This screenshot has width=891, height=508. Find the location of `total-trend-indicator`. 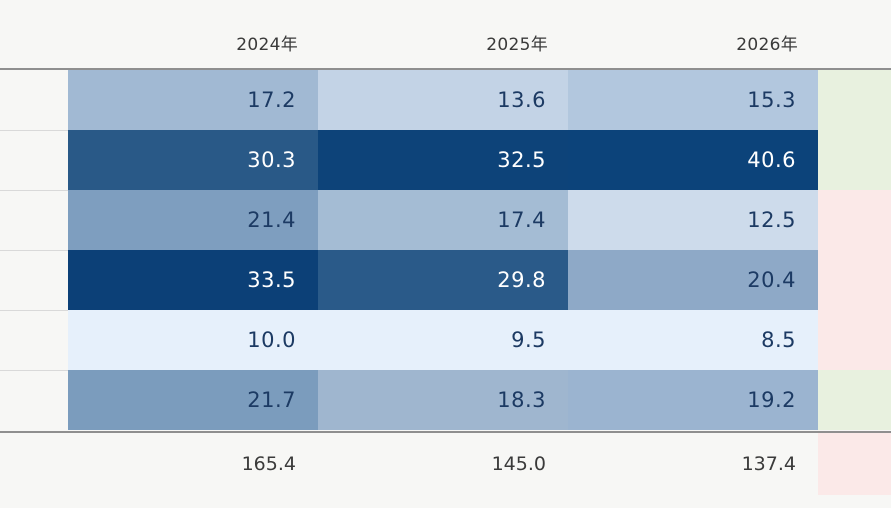

total-trend-indicator is located at coordinates (854, 464).